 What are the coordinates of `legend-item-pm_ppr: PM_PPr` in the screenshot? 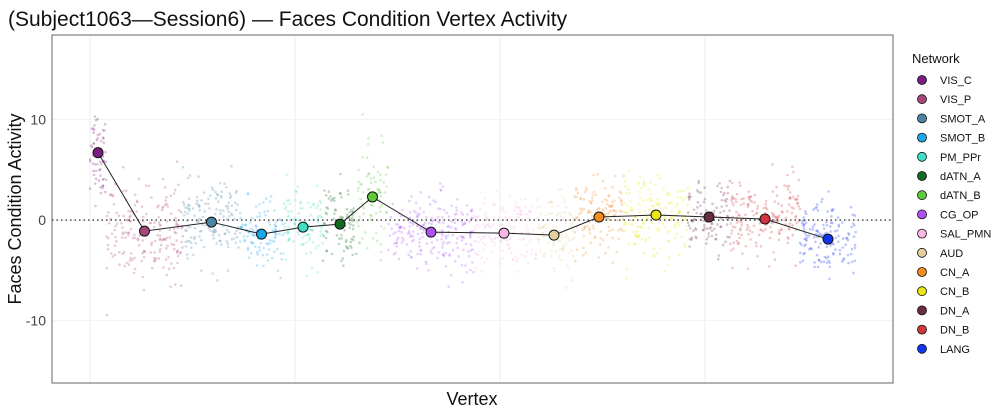 It's located at (949, 158).